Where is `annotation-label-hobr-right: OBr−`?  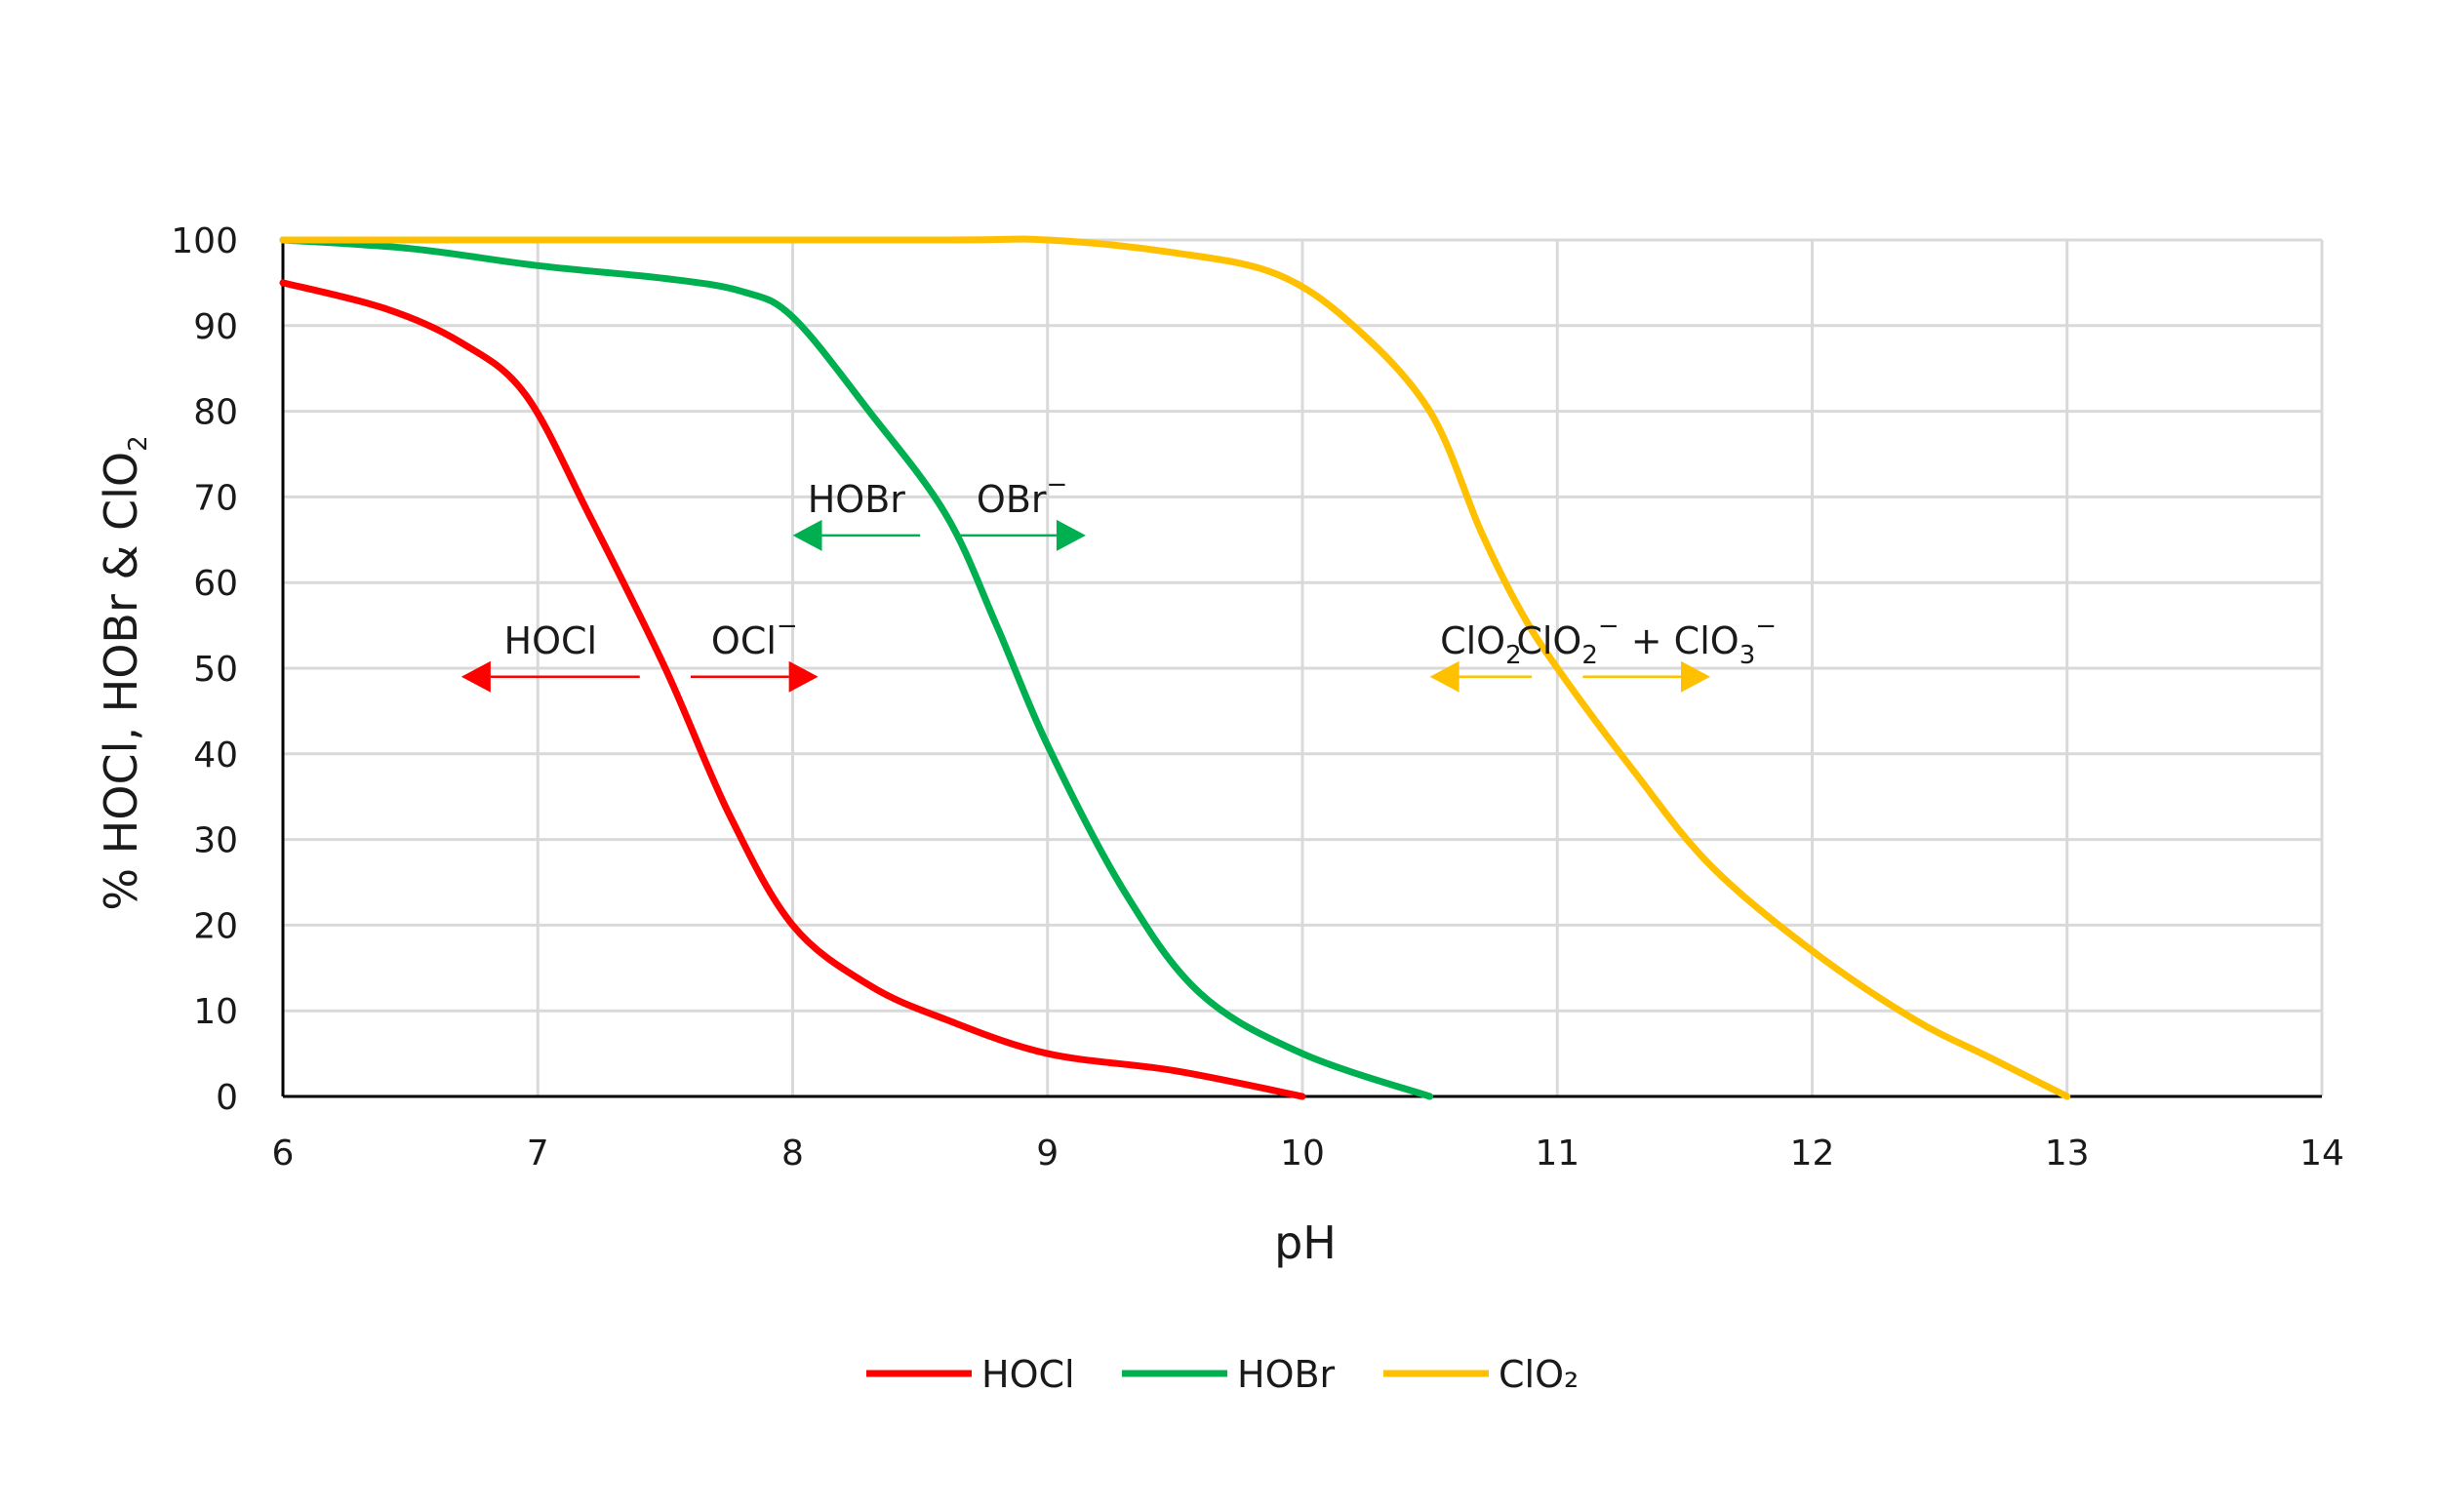
annotation-label-hobr-right: OBr− is located at coordinates (1022, 495).